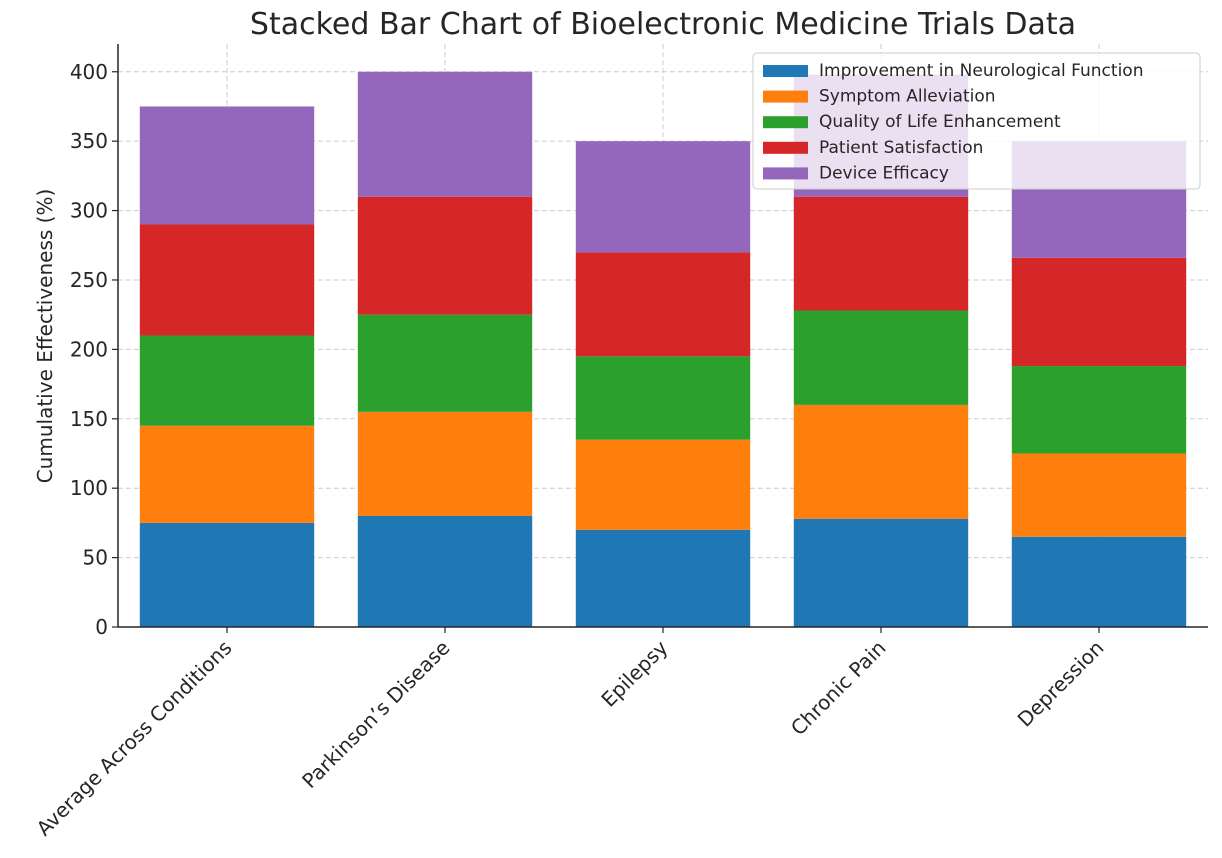 This screenshot has width=1222, height=858. Describe the element at coordinates (89, 488) in the screenshot. I see `y-tick-label: 100` at that location.